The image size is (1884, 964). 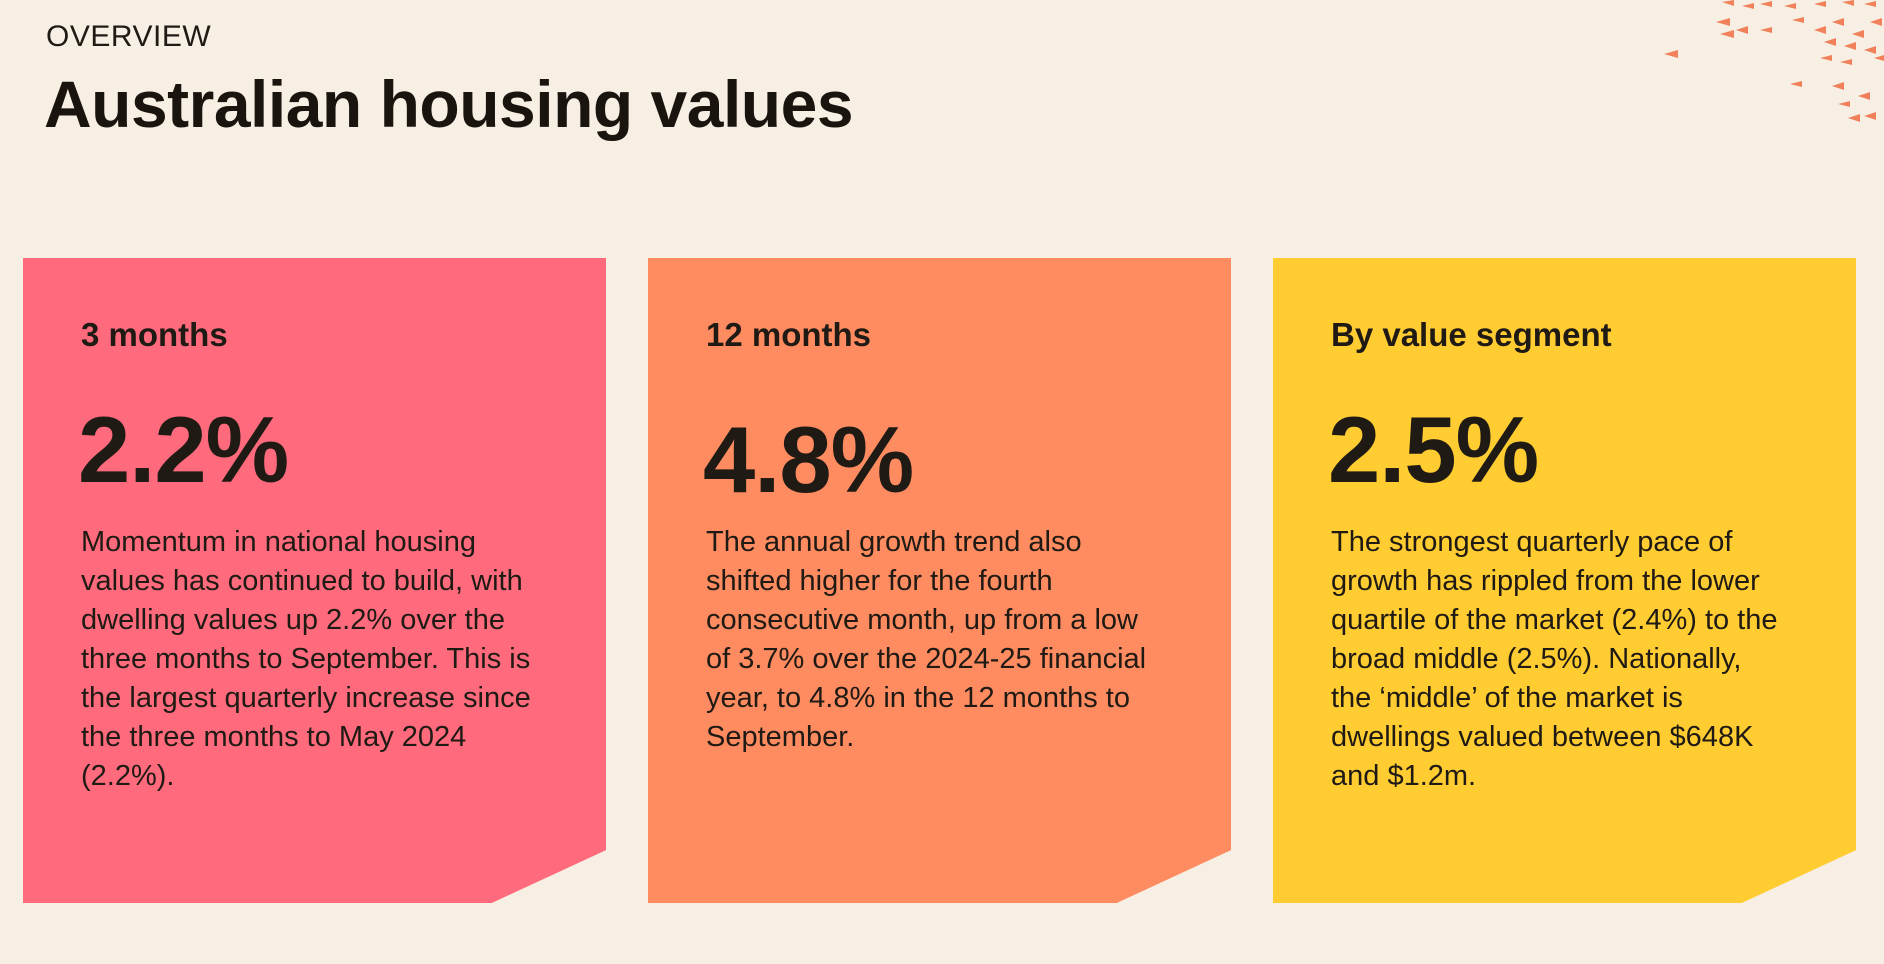 I want to click on card-value: 2.2%, so click(x=183, y=449).